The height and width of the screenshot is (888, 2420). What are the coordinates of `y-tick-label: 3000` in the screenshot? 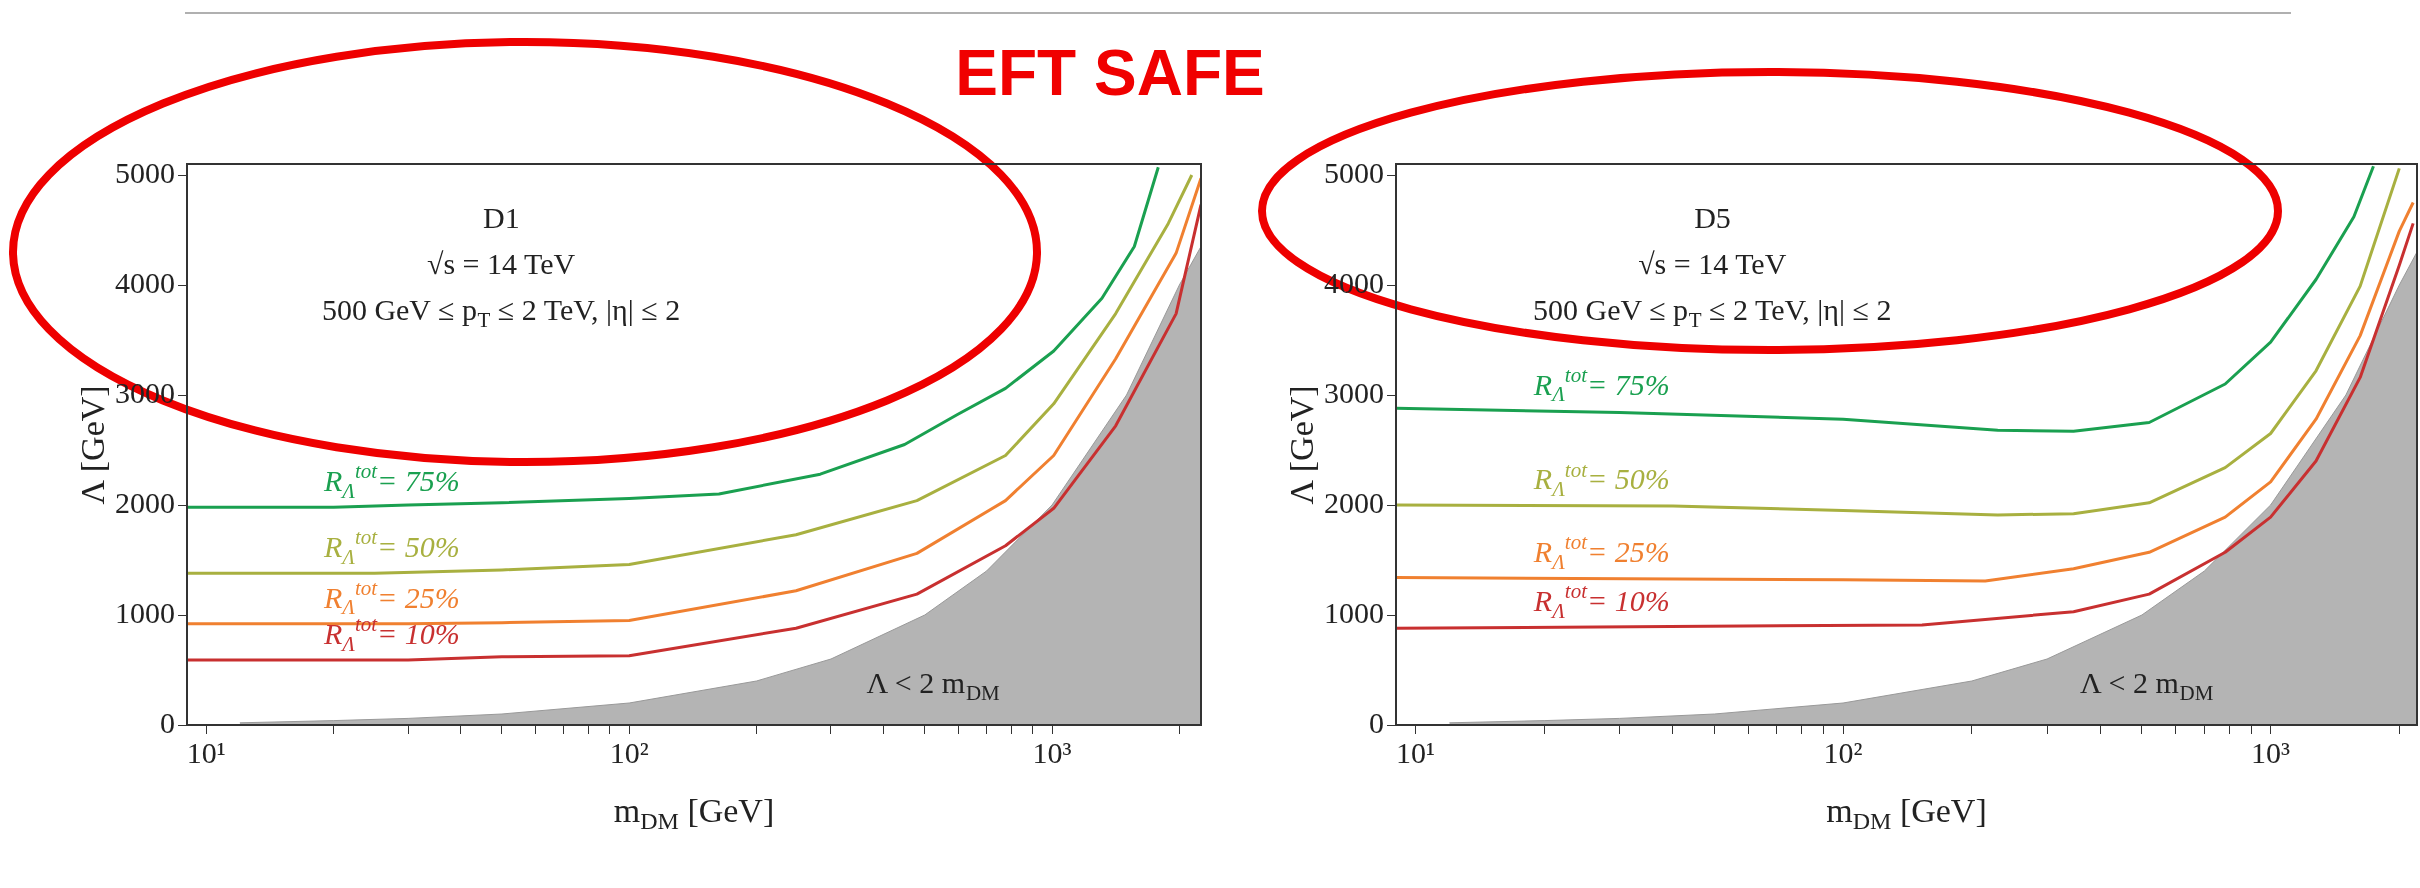 It's located at (1354, 392).